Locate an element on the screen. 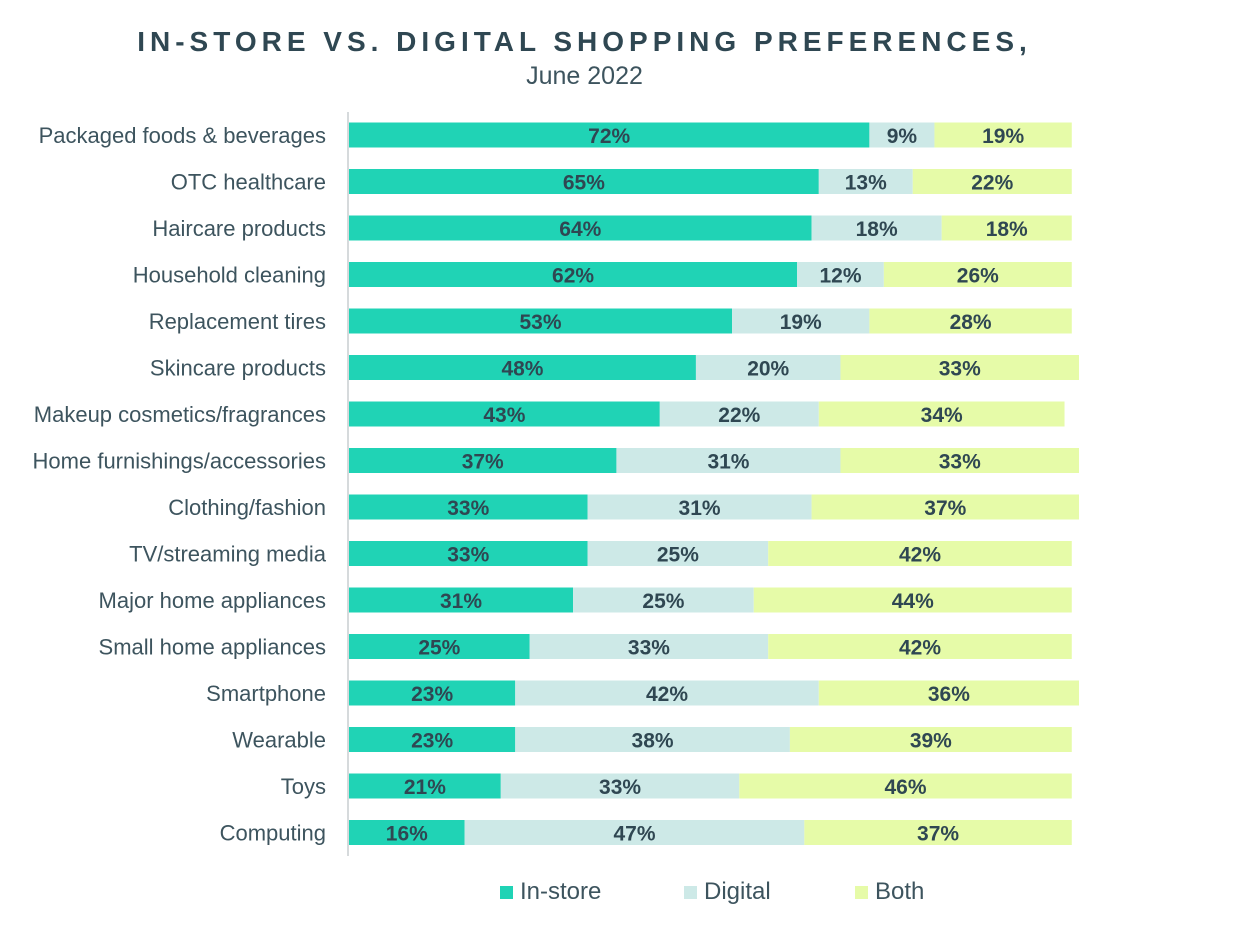 This screenshot has width=1239, height=934. category-label: Clothing/fashion is located at coordinates (247, 507).